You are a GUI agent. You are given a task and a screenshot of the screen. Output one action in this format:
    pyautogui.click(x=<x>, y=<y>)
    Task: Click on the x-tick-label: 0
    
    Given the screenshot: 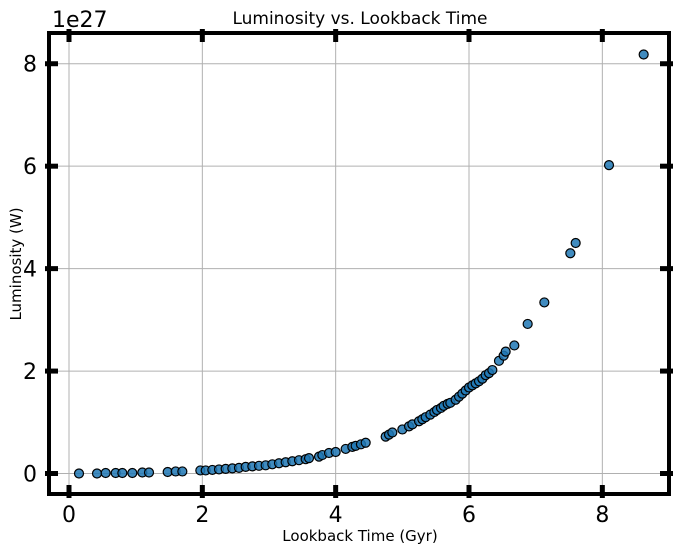 What is the action you would take?
    pyautogui.click(x=69, y=515)
    